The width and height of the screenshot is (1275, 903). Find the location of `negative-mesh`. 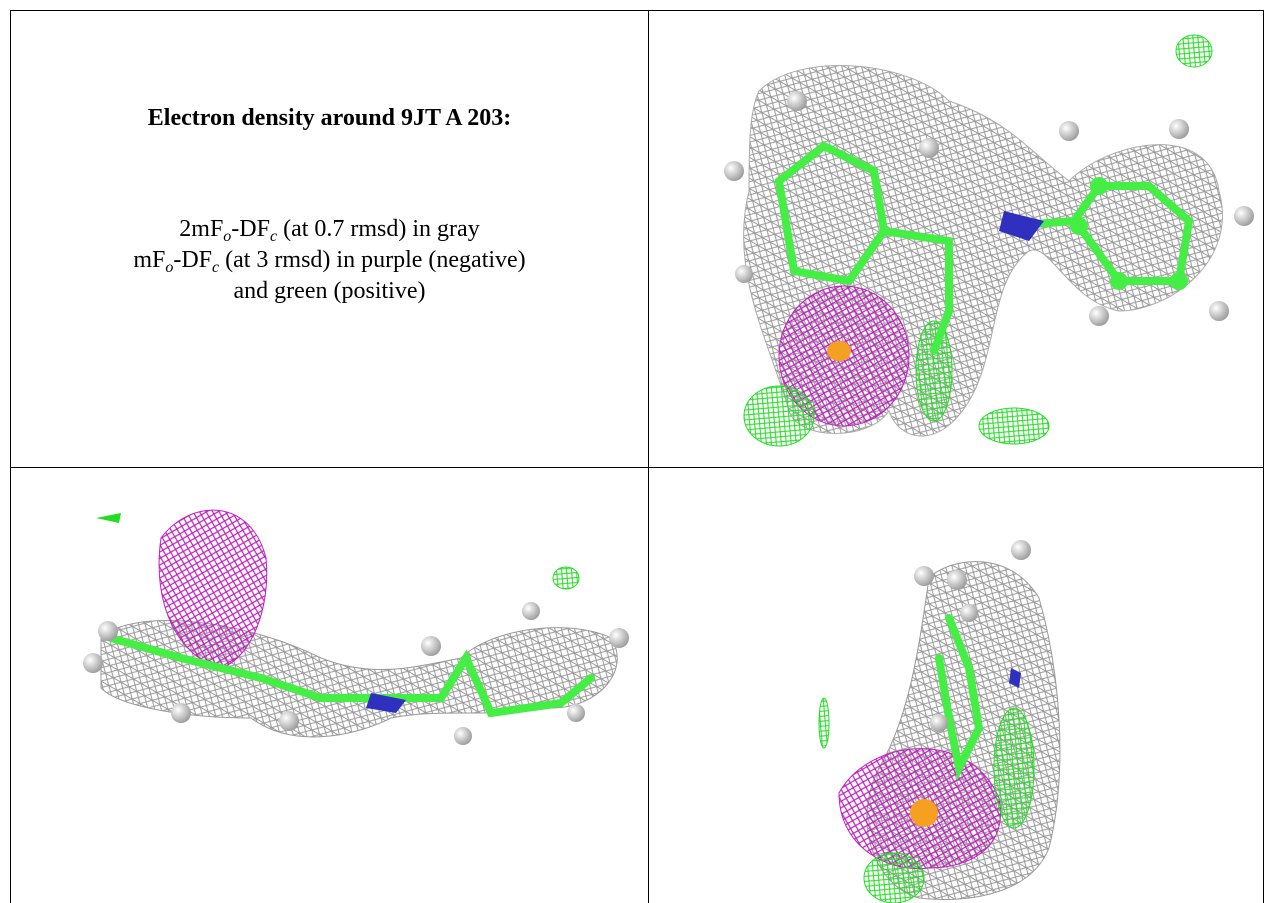

negative-mesh is located at coordinates (213, 589).